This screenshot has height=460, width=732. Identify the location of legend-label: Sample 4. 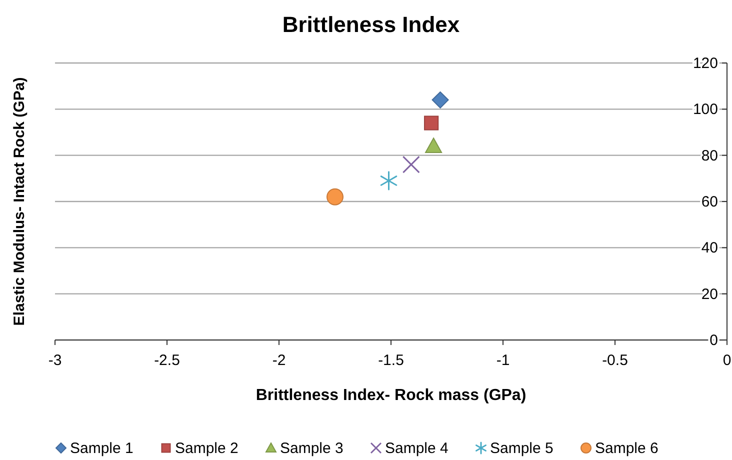
(416, 448).